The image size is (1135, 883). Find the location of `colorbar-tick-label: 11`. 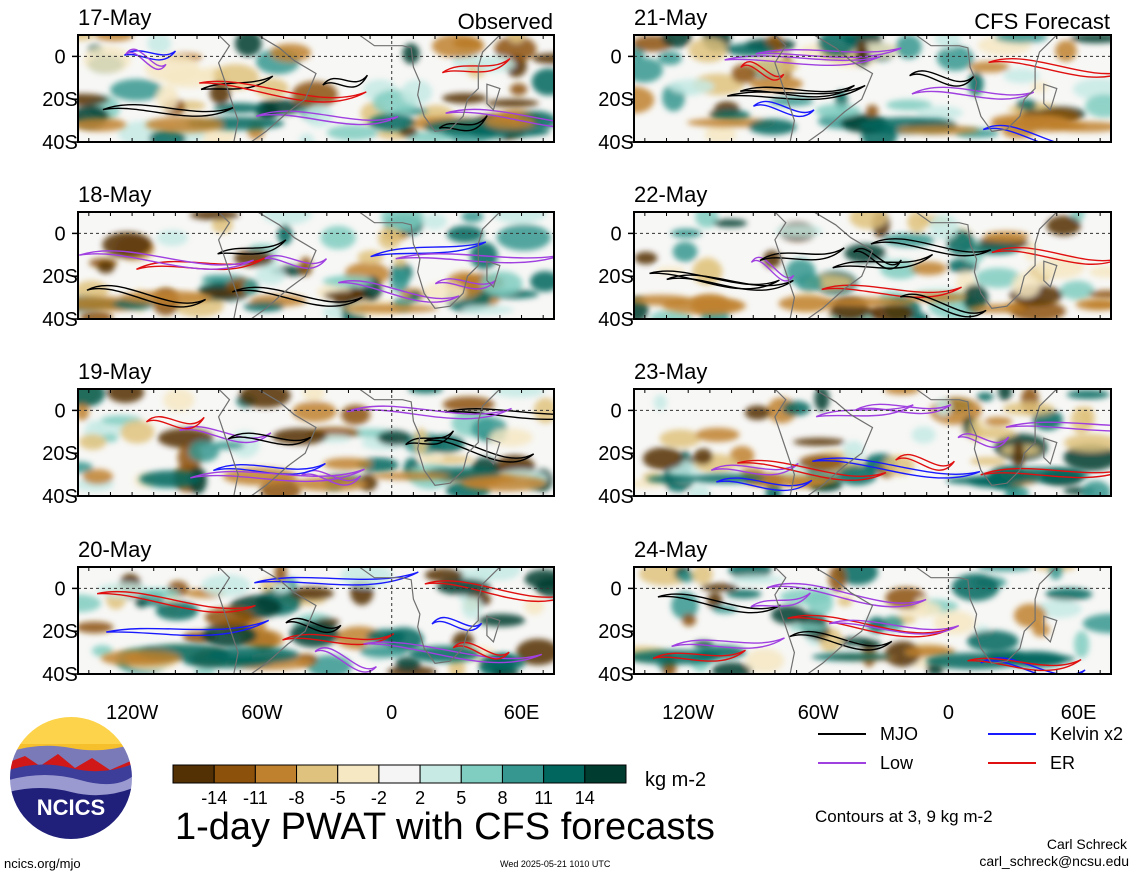

colorbar-tick-label: 11 is located at coordinates (543, 798).